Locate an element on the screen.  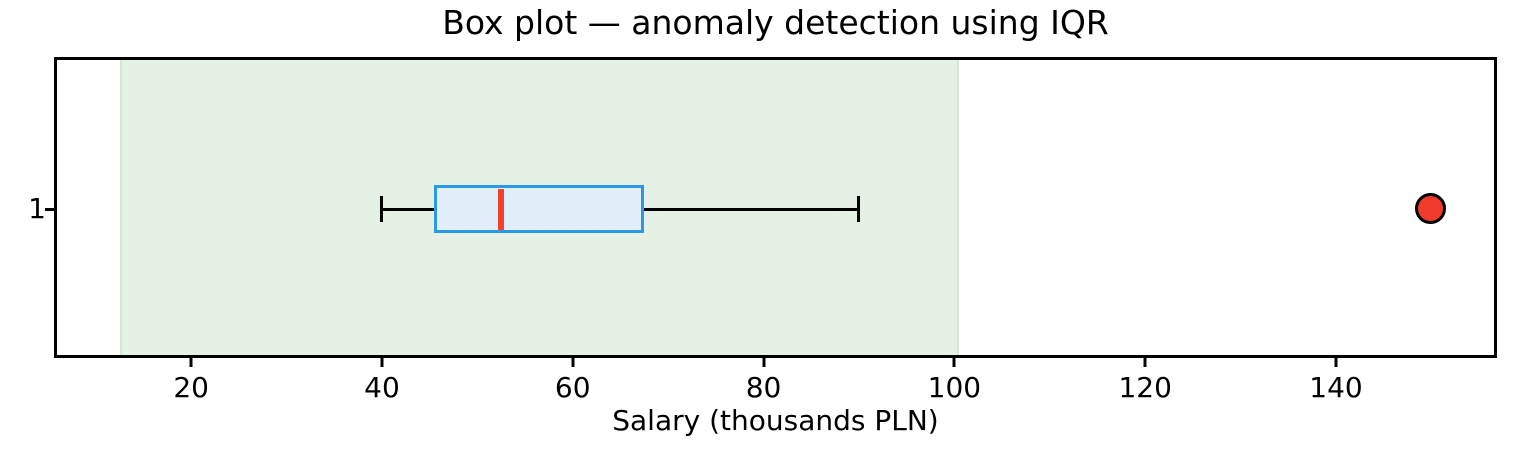
whisker-cap-high is located at coordinates (859, 209).